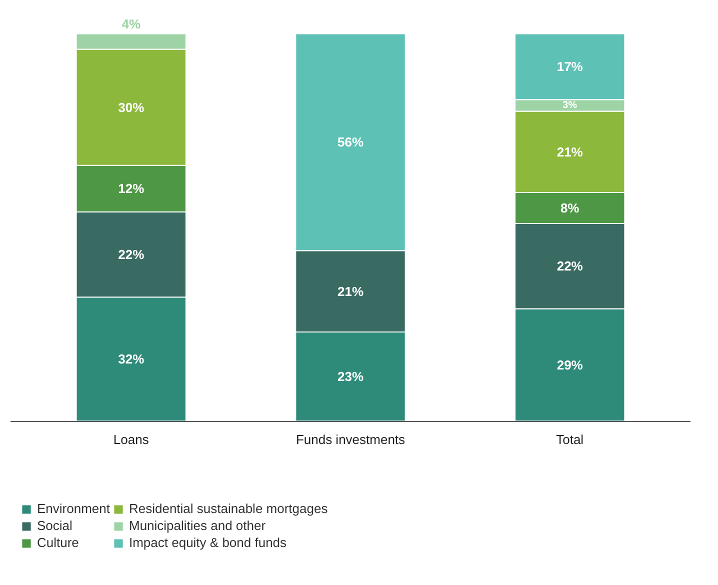  I want to click on x-tick-label: Funds investments, so click(351, 440).